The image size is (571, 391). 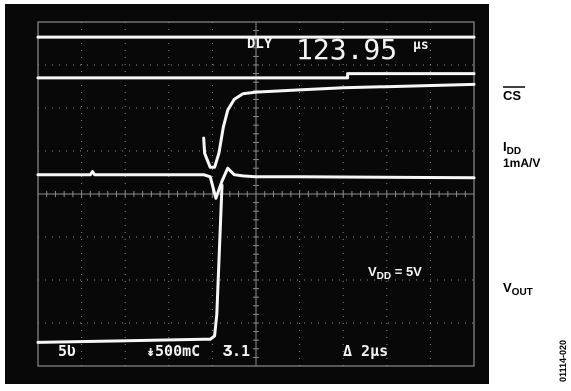 What do you see at coordinates (395, 273) in the screenshot?
I see `vdd-annotation: VDD = 5V` at bounding box center [395, 273].